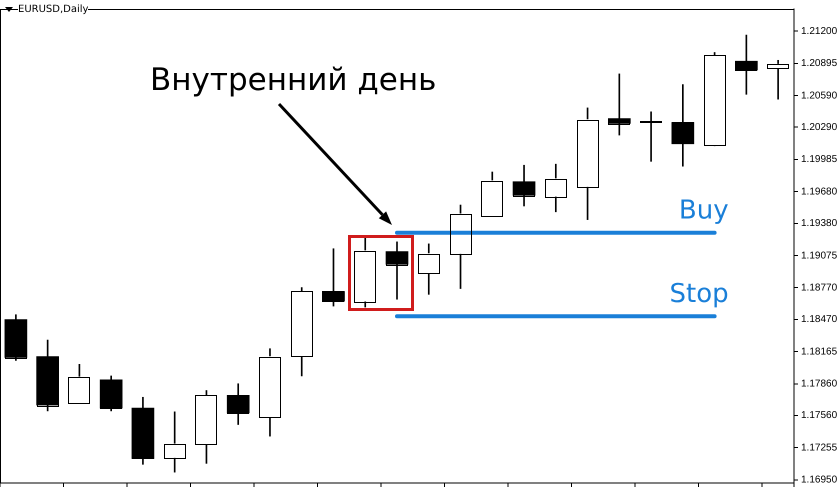 This screenshot has height=492, width=838. I want to click on y-tick-label: 1.19985, so click(819, 160).